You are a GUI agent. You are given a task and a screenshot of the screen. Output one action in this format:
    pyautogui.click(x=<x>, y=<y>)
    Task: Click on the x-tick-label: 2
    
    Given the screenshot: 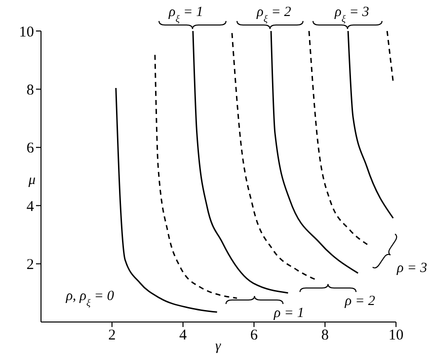 What is the action you would take?
    pyautogui.click(x=112, y=336)
    